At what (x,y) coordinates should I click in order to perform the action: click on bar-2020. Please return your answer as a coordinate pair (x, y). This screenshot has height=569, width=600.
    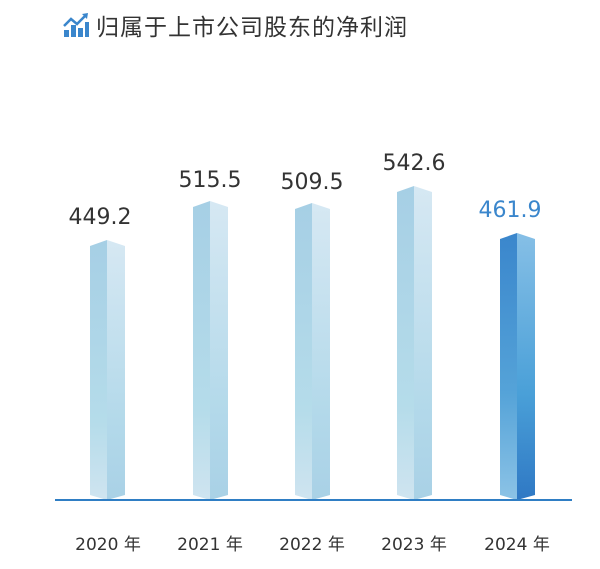
    Looking at the image, I should click on (107, 370).